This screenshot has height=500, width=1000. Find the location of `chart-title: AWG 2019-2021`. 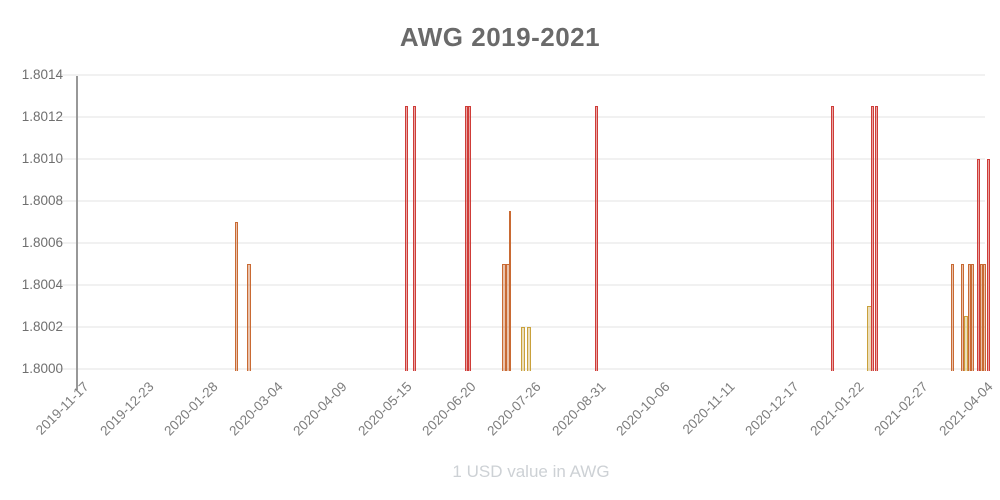

chart-title: AWG 2019-2021 is located at coordinates (500, 37).